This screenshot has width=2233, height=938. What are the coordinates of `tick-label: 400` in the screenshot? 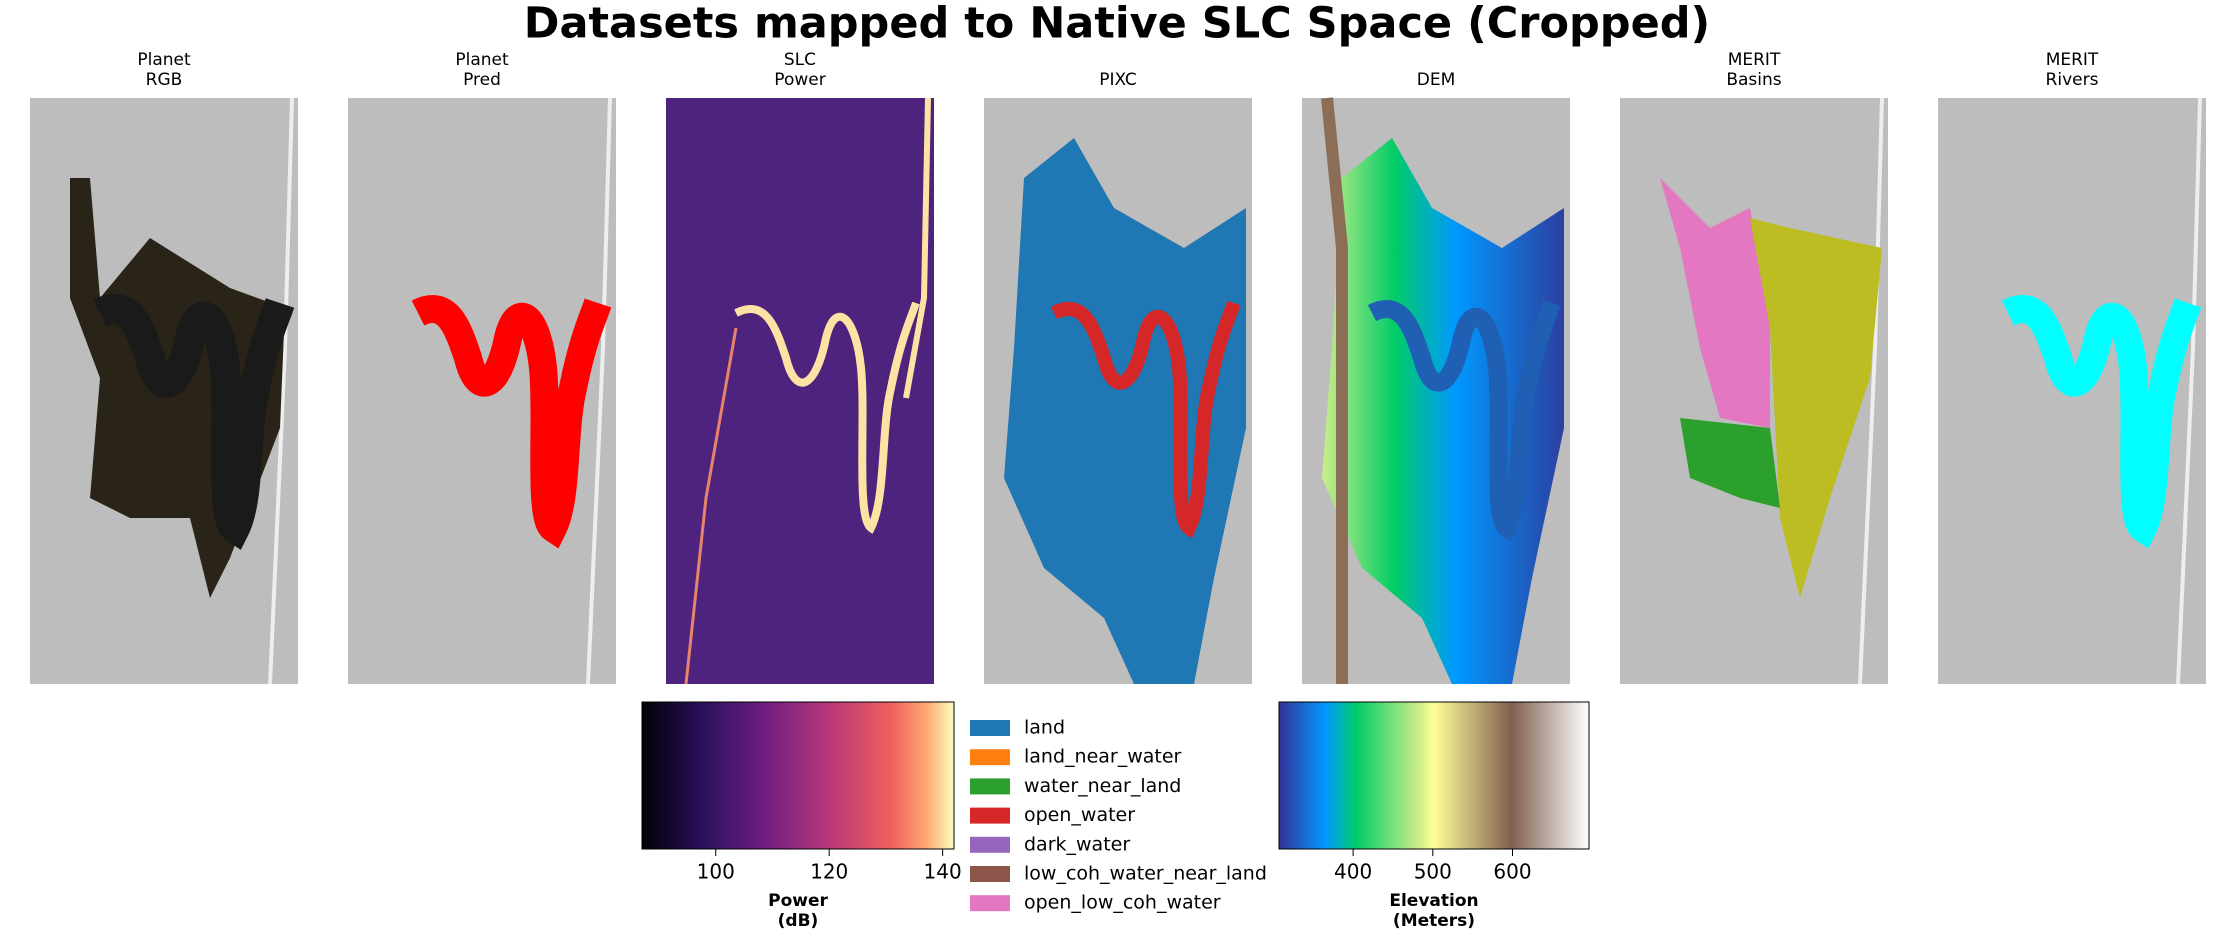 It's located at (1353, 872).